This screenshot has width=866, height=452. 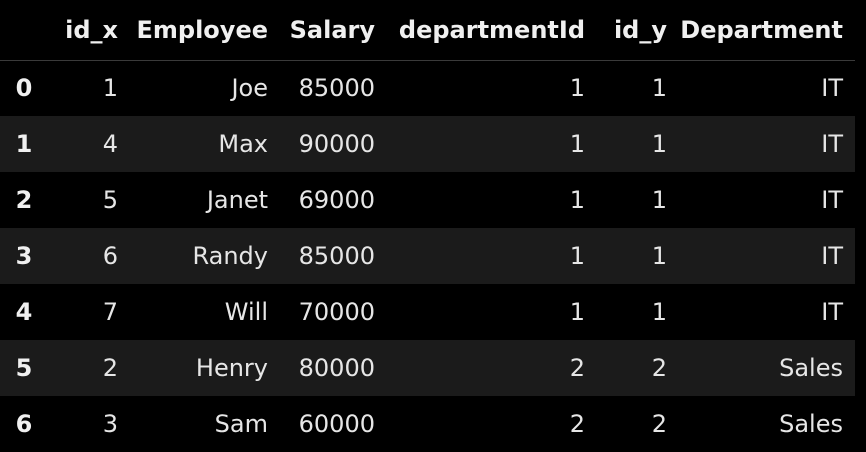 I want to click on cell-salary: 69000, so click(x=336, y=200).